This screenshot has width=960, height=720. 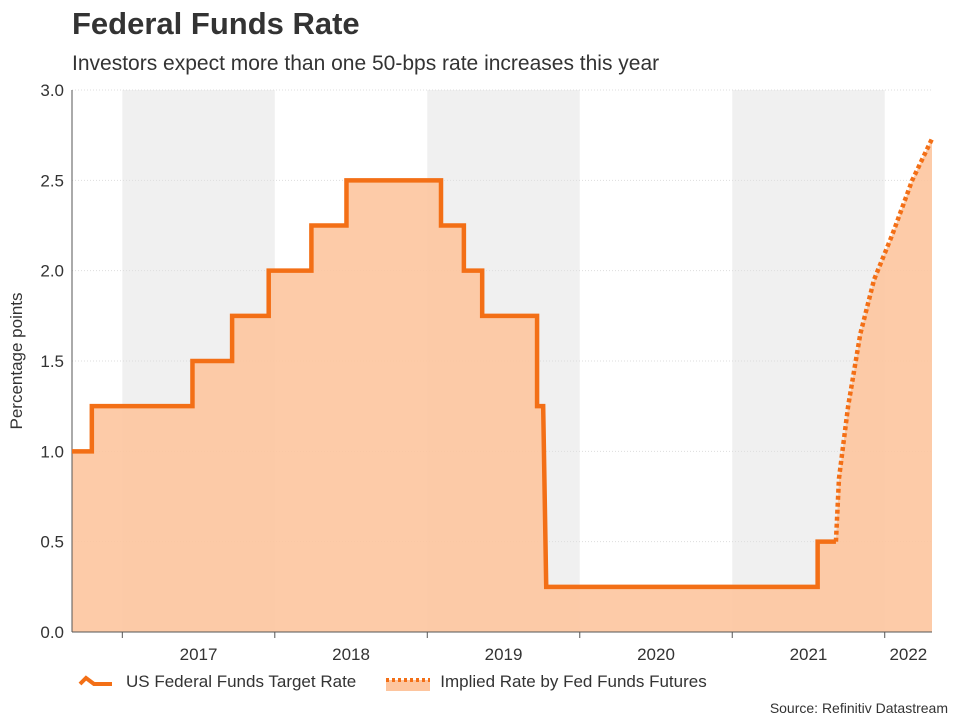 What do you see at coordinates (52, 90) in the screenshot?
I see `y-tick-label: 3.0` at bounding box center [52, 90].